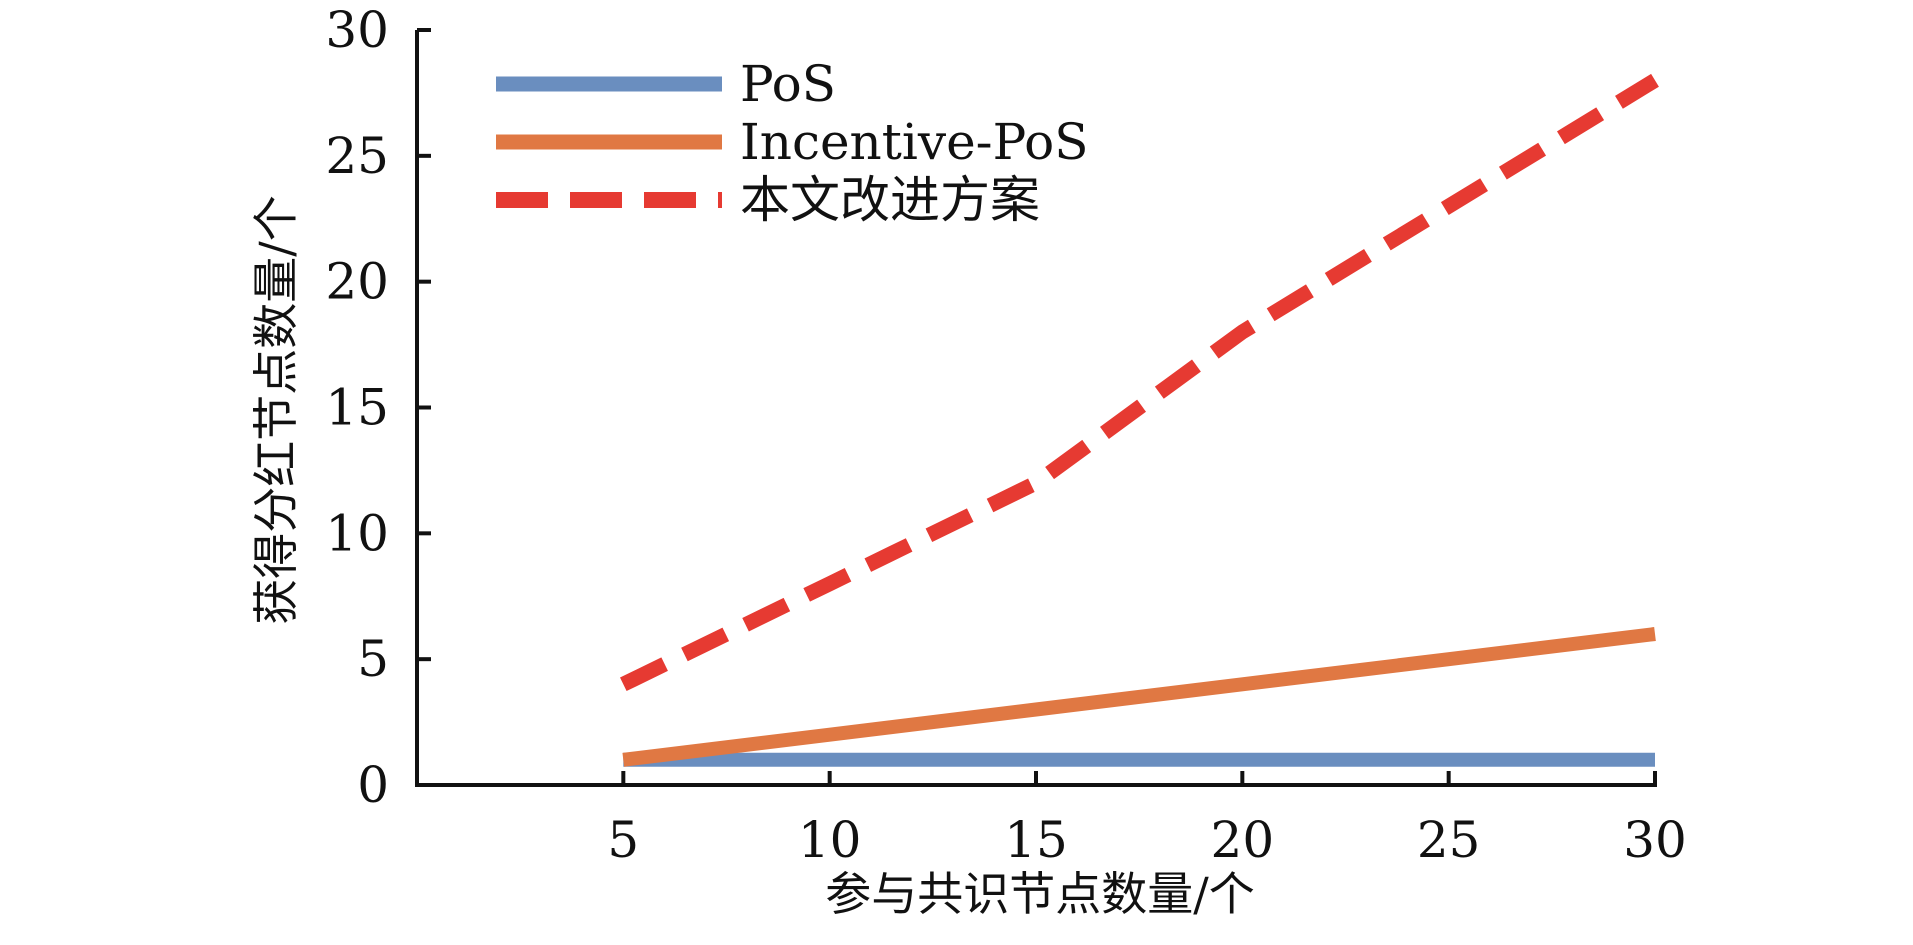  I want to click on y-tick-label: 30, so click(357, 30).